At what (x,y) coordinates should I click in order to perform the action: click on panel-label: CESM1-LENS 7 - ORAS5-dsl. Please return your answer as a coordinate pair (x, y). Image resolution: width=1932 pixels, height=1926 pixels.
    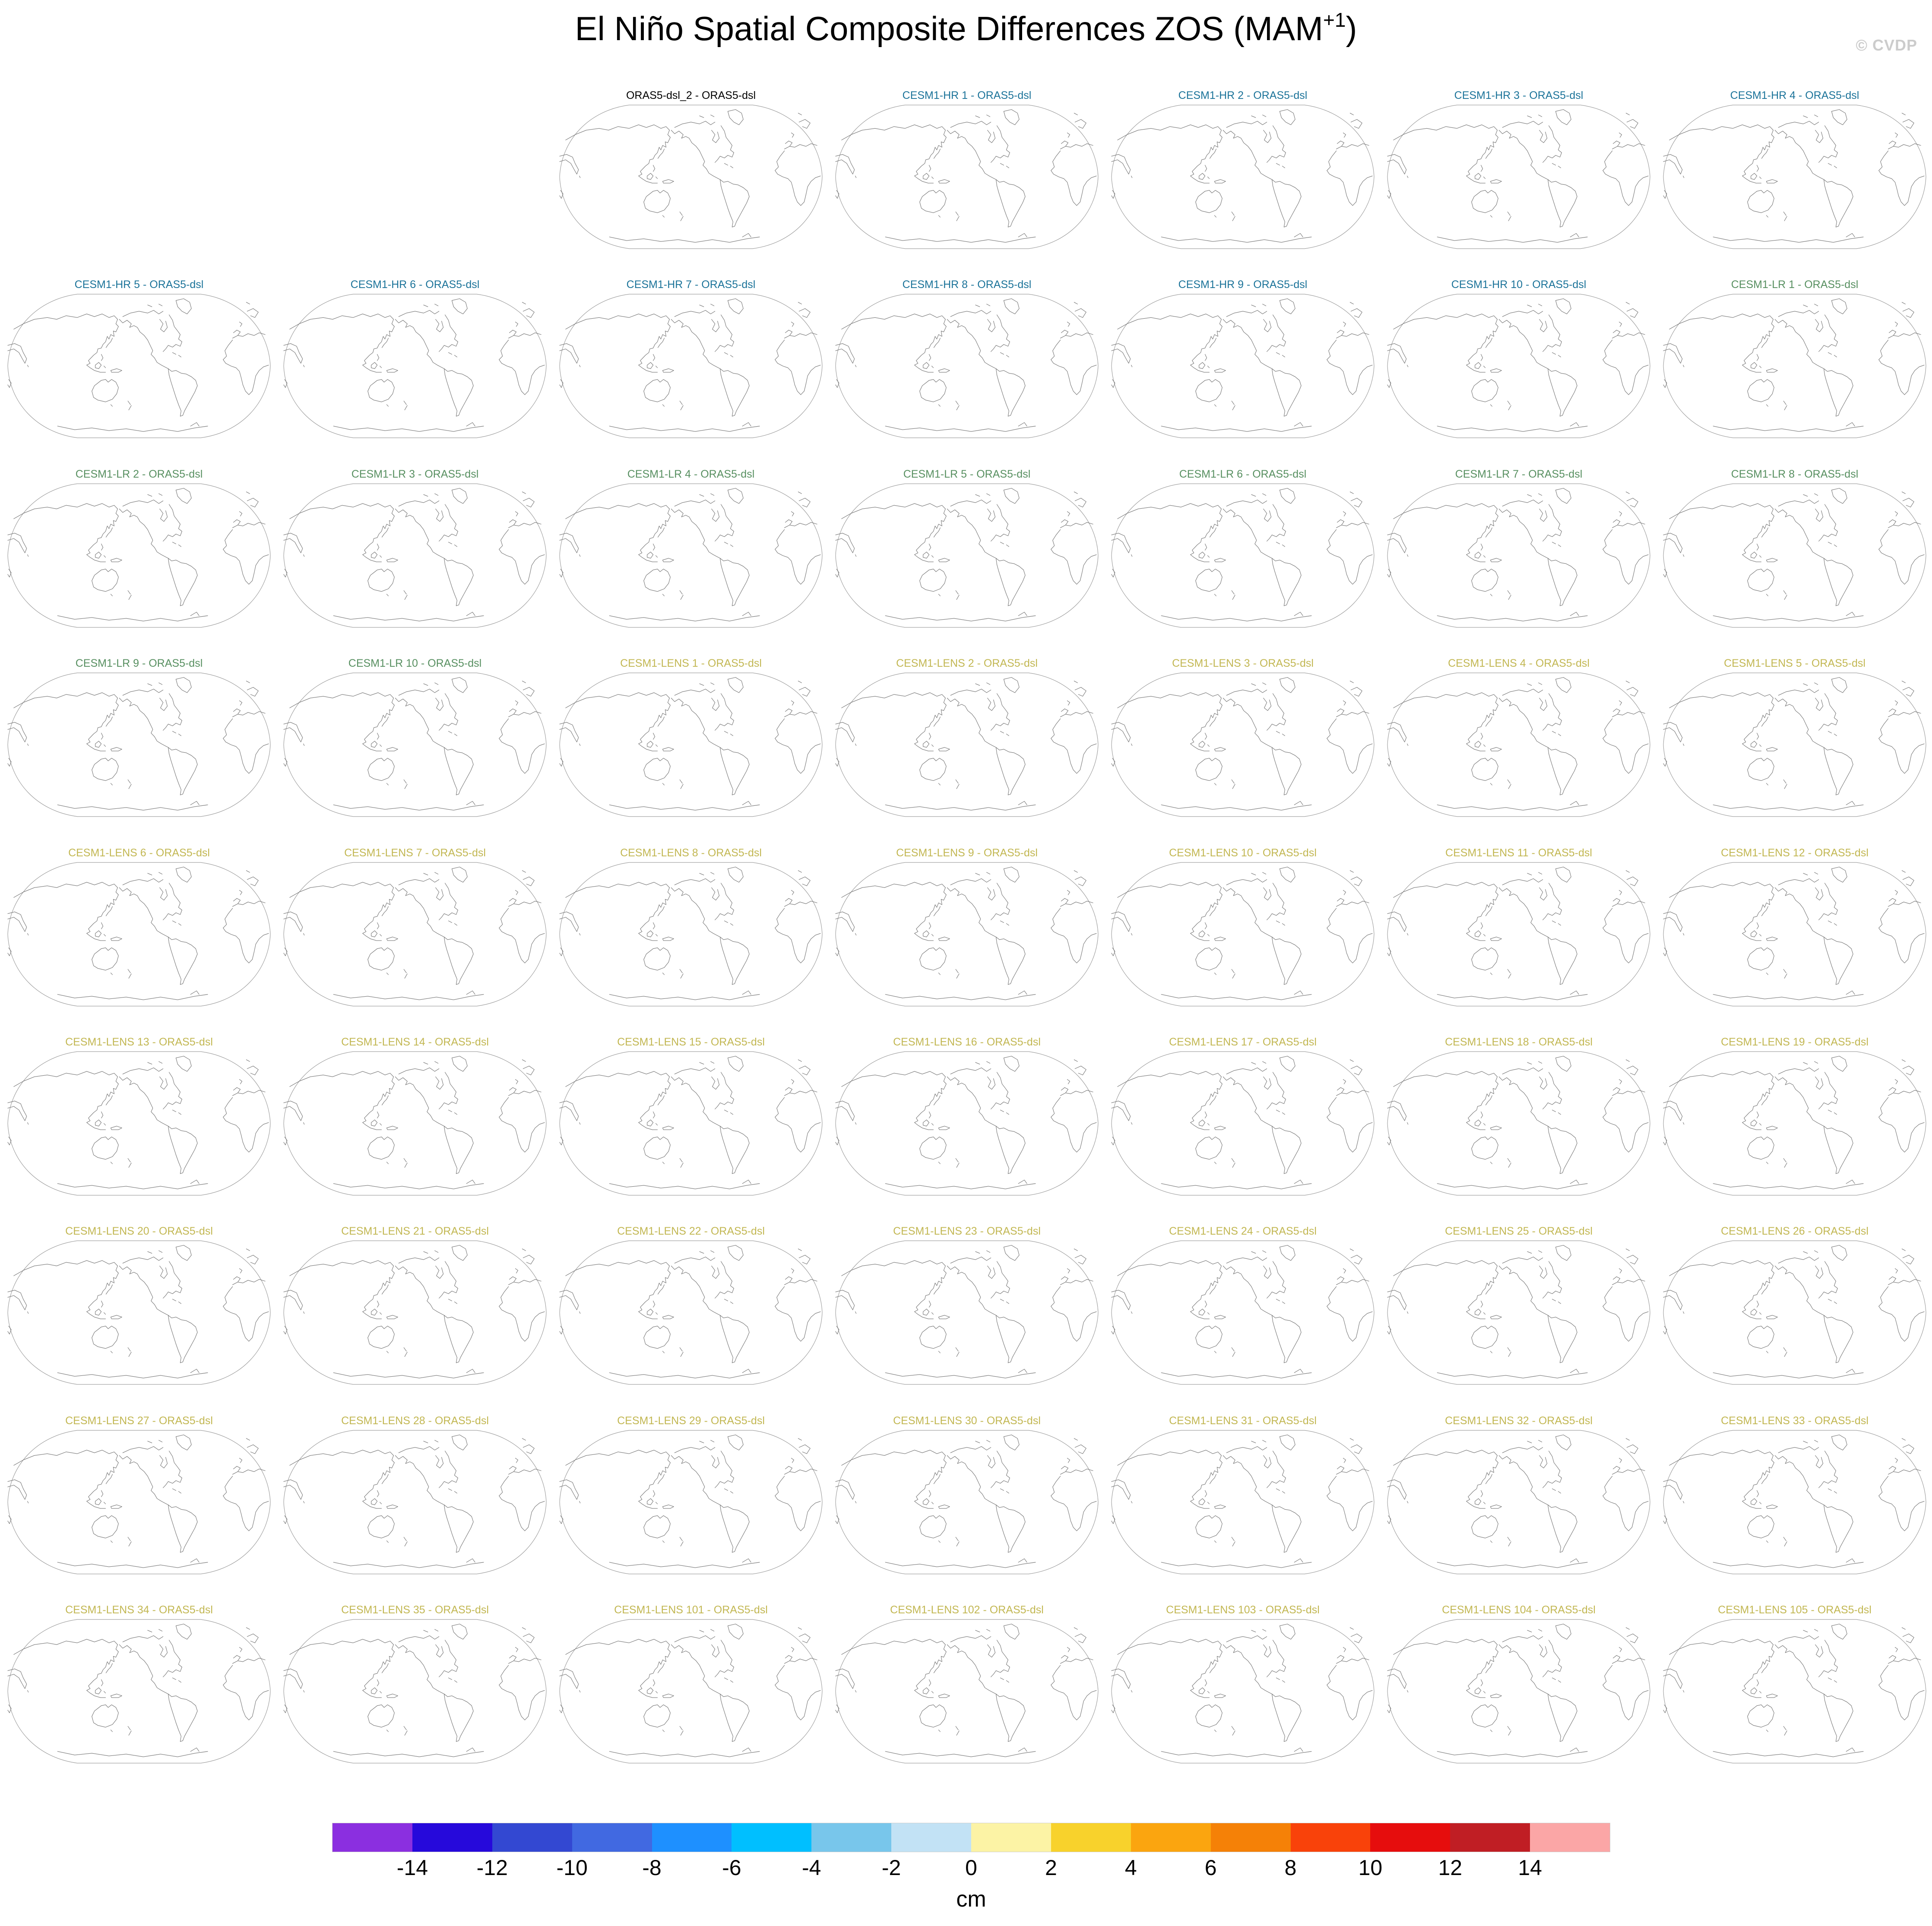
    Looking at the image, I should click on (415, 852).